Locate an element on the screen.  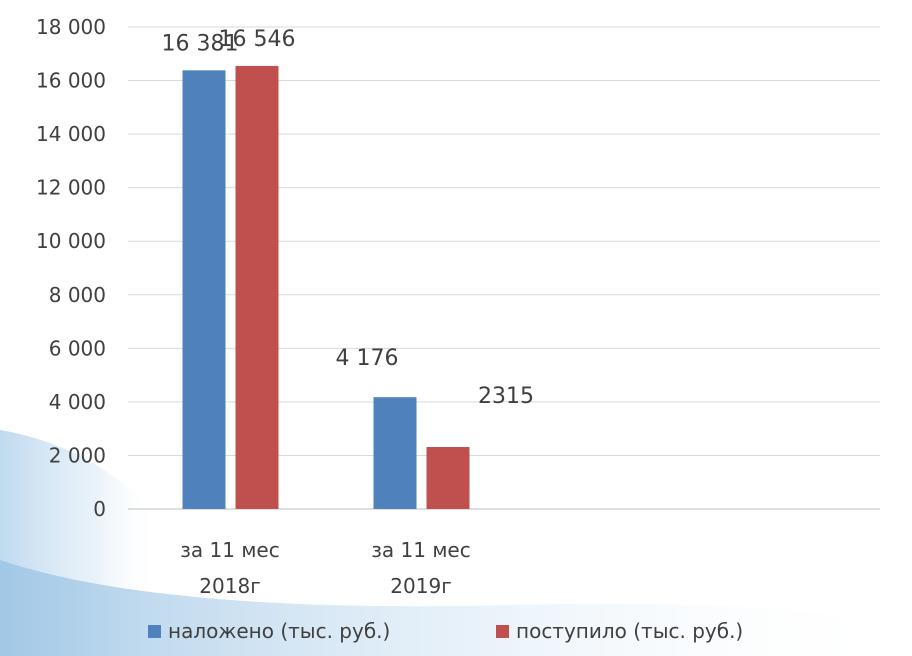
legend-label: поступило (тыс. руб.) is located at coordinates (629, 631).